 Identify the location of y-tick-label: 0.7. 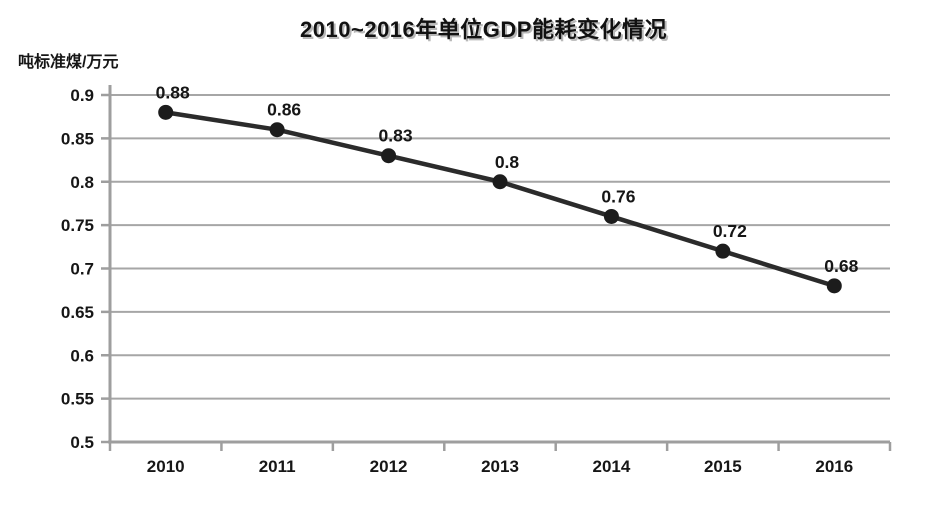
(82, 269).